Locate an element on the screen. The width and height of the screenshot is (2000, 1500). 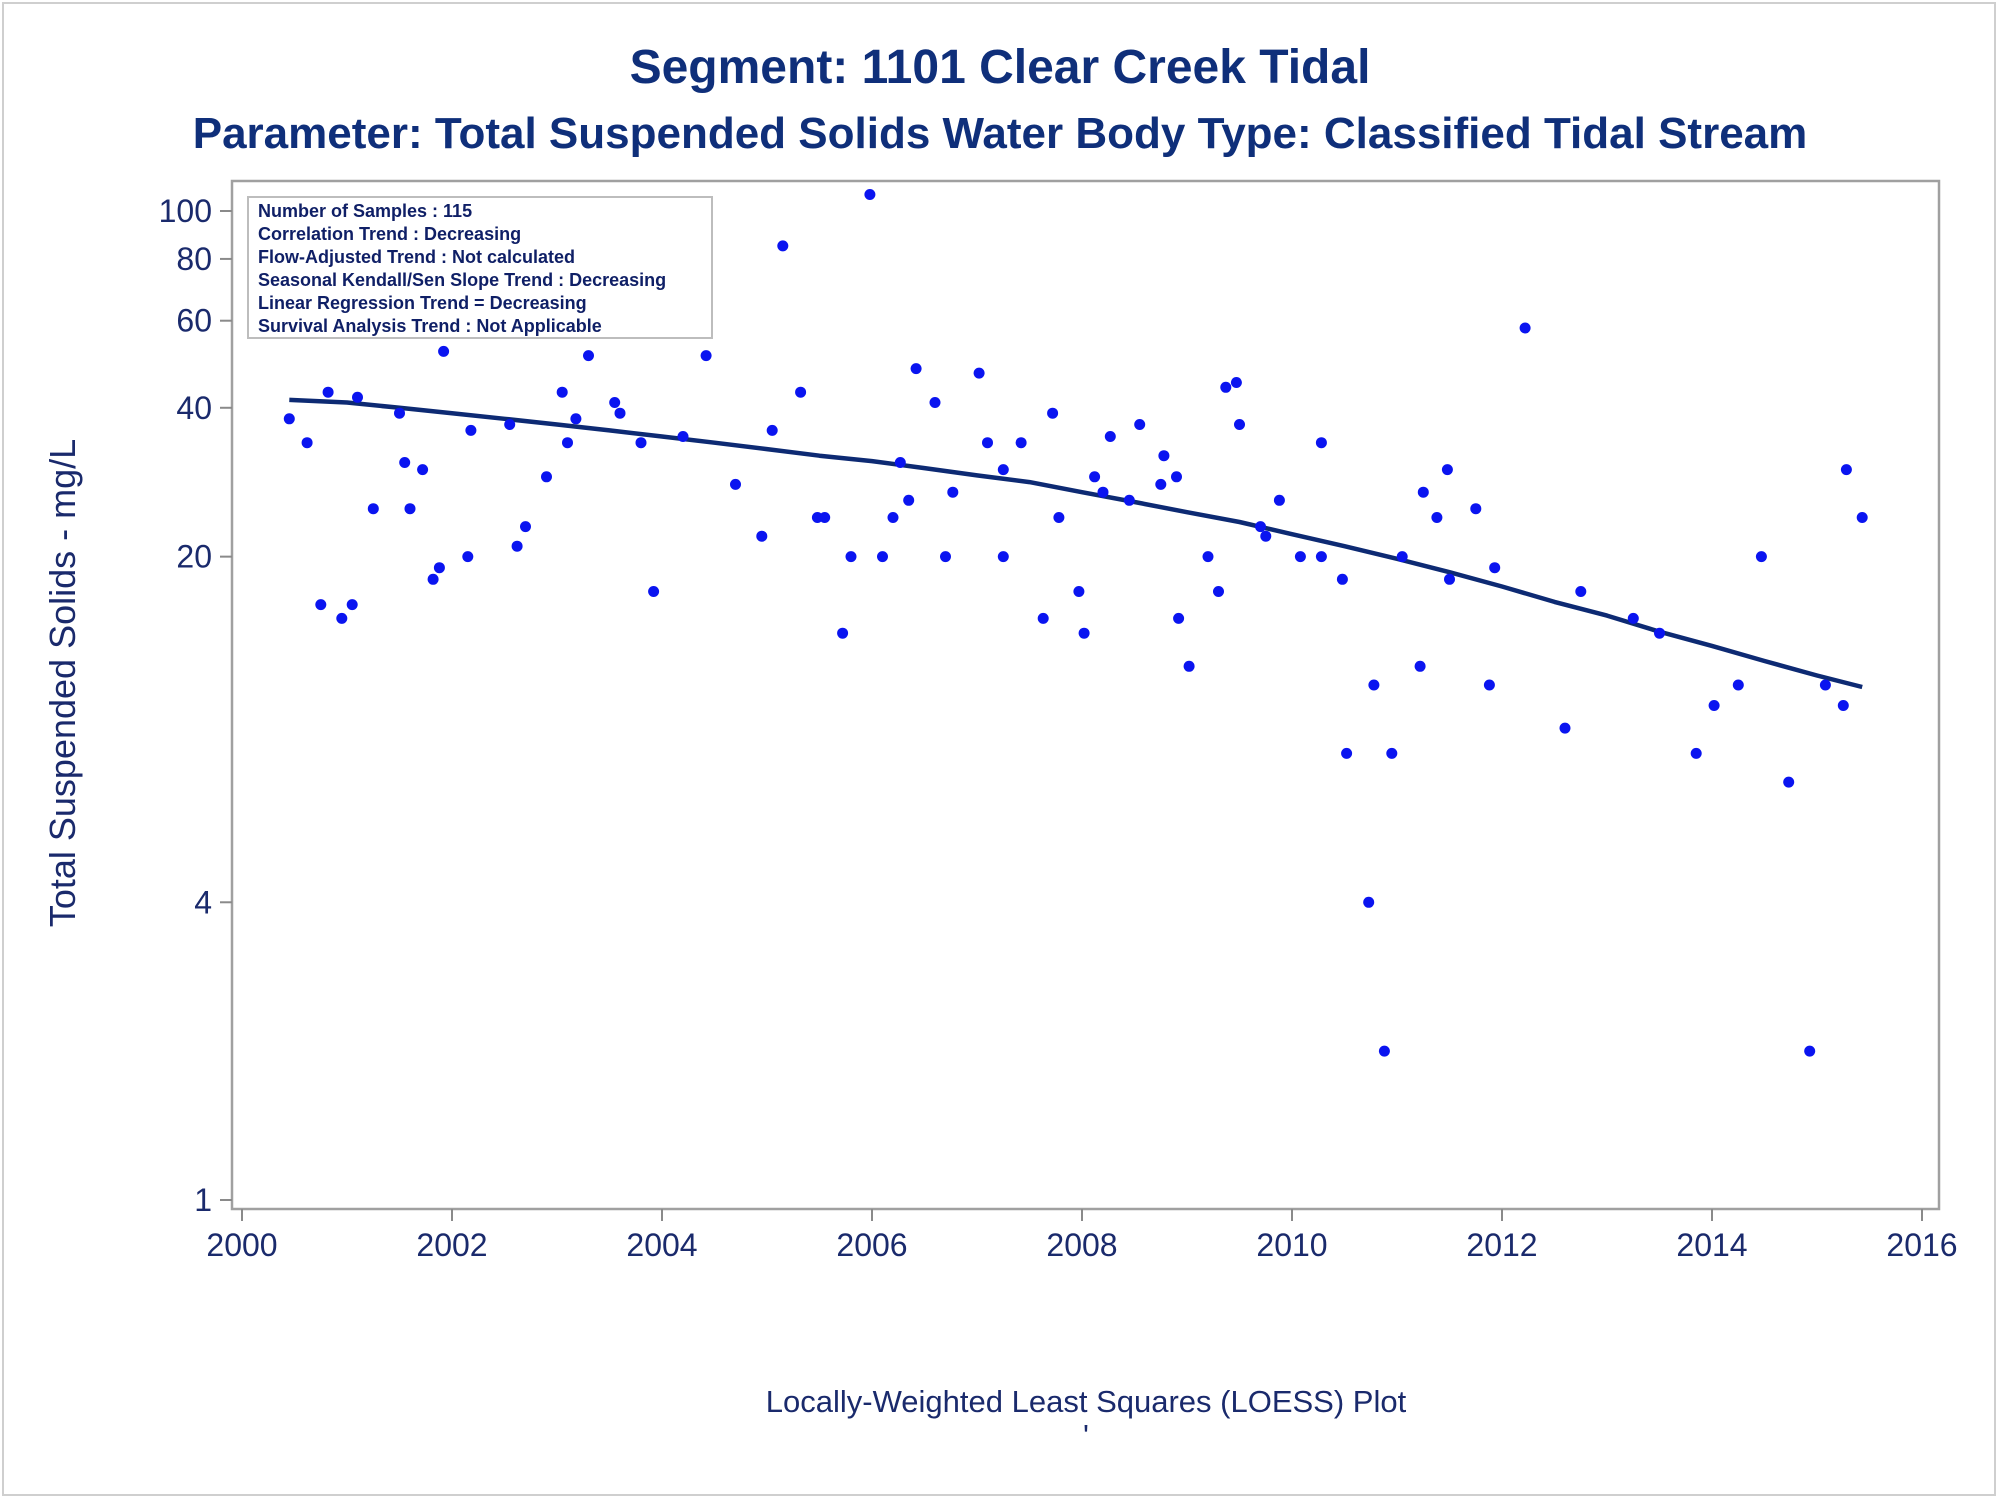
x-tick-label: 2014 is located at coordinates (1711, 1245).